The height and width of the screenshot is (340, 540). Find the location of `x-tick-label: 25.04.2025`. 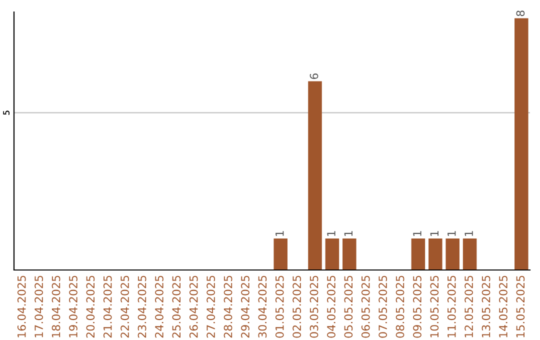

x-tick-label: 25.04.2025 is located at coordinates (176, 307).